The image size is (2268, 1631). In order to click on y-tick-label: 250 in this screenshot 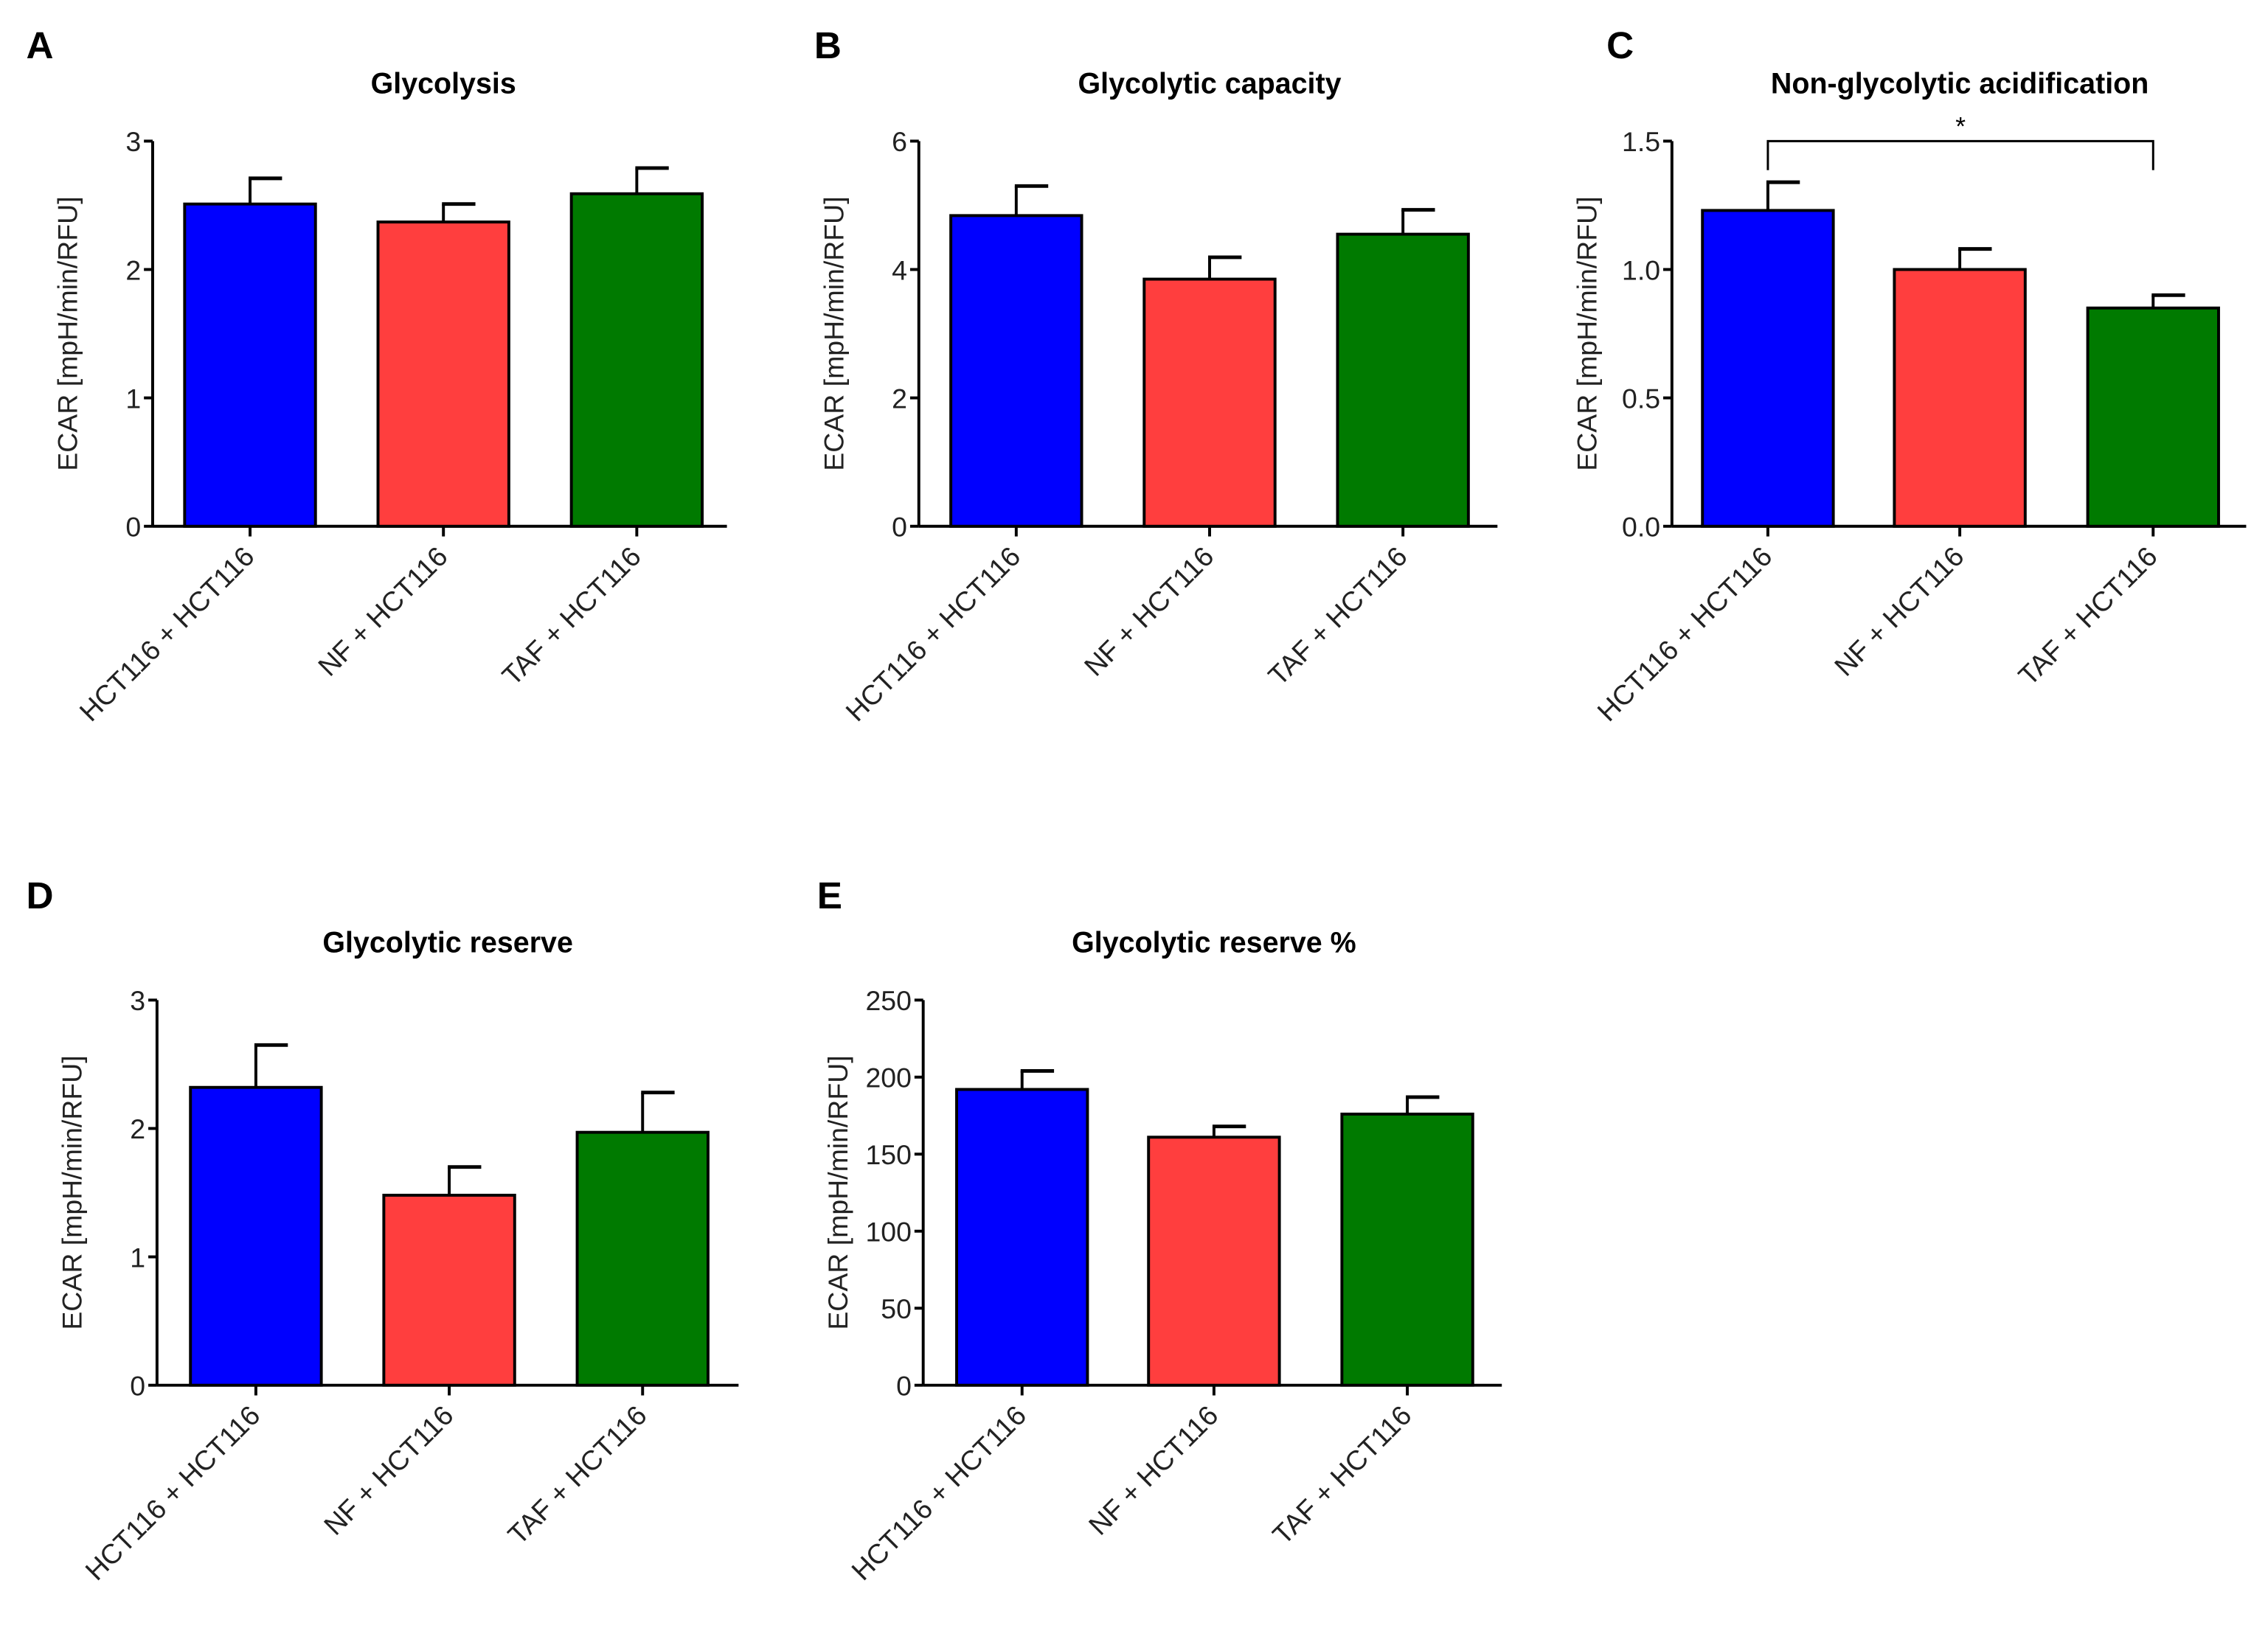, I will do `click(888, 1001)`.